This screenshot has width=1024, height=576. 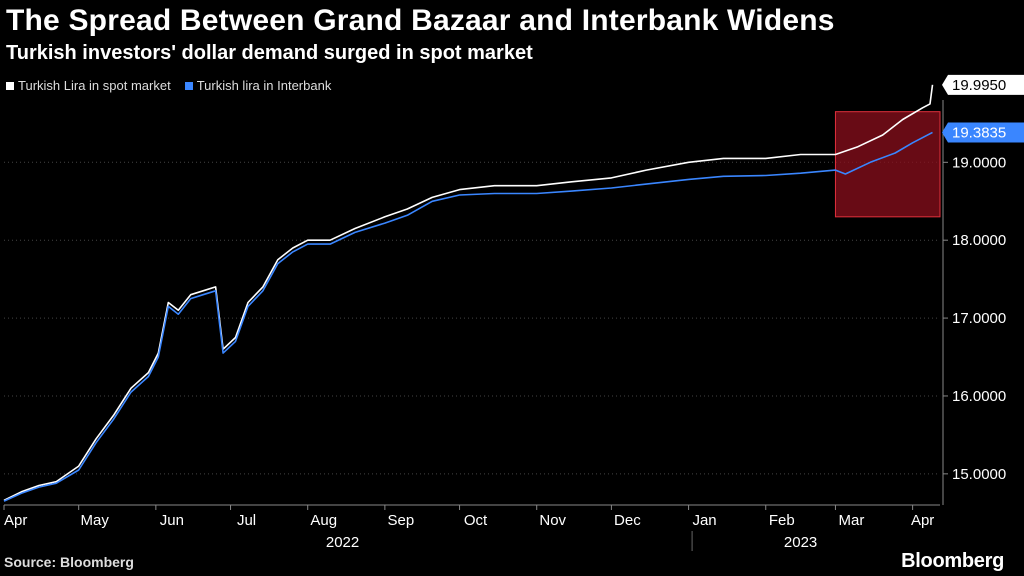 I want to click on year-label-1: 2023, so click(x=800, y=542).